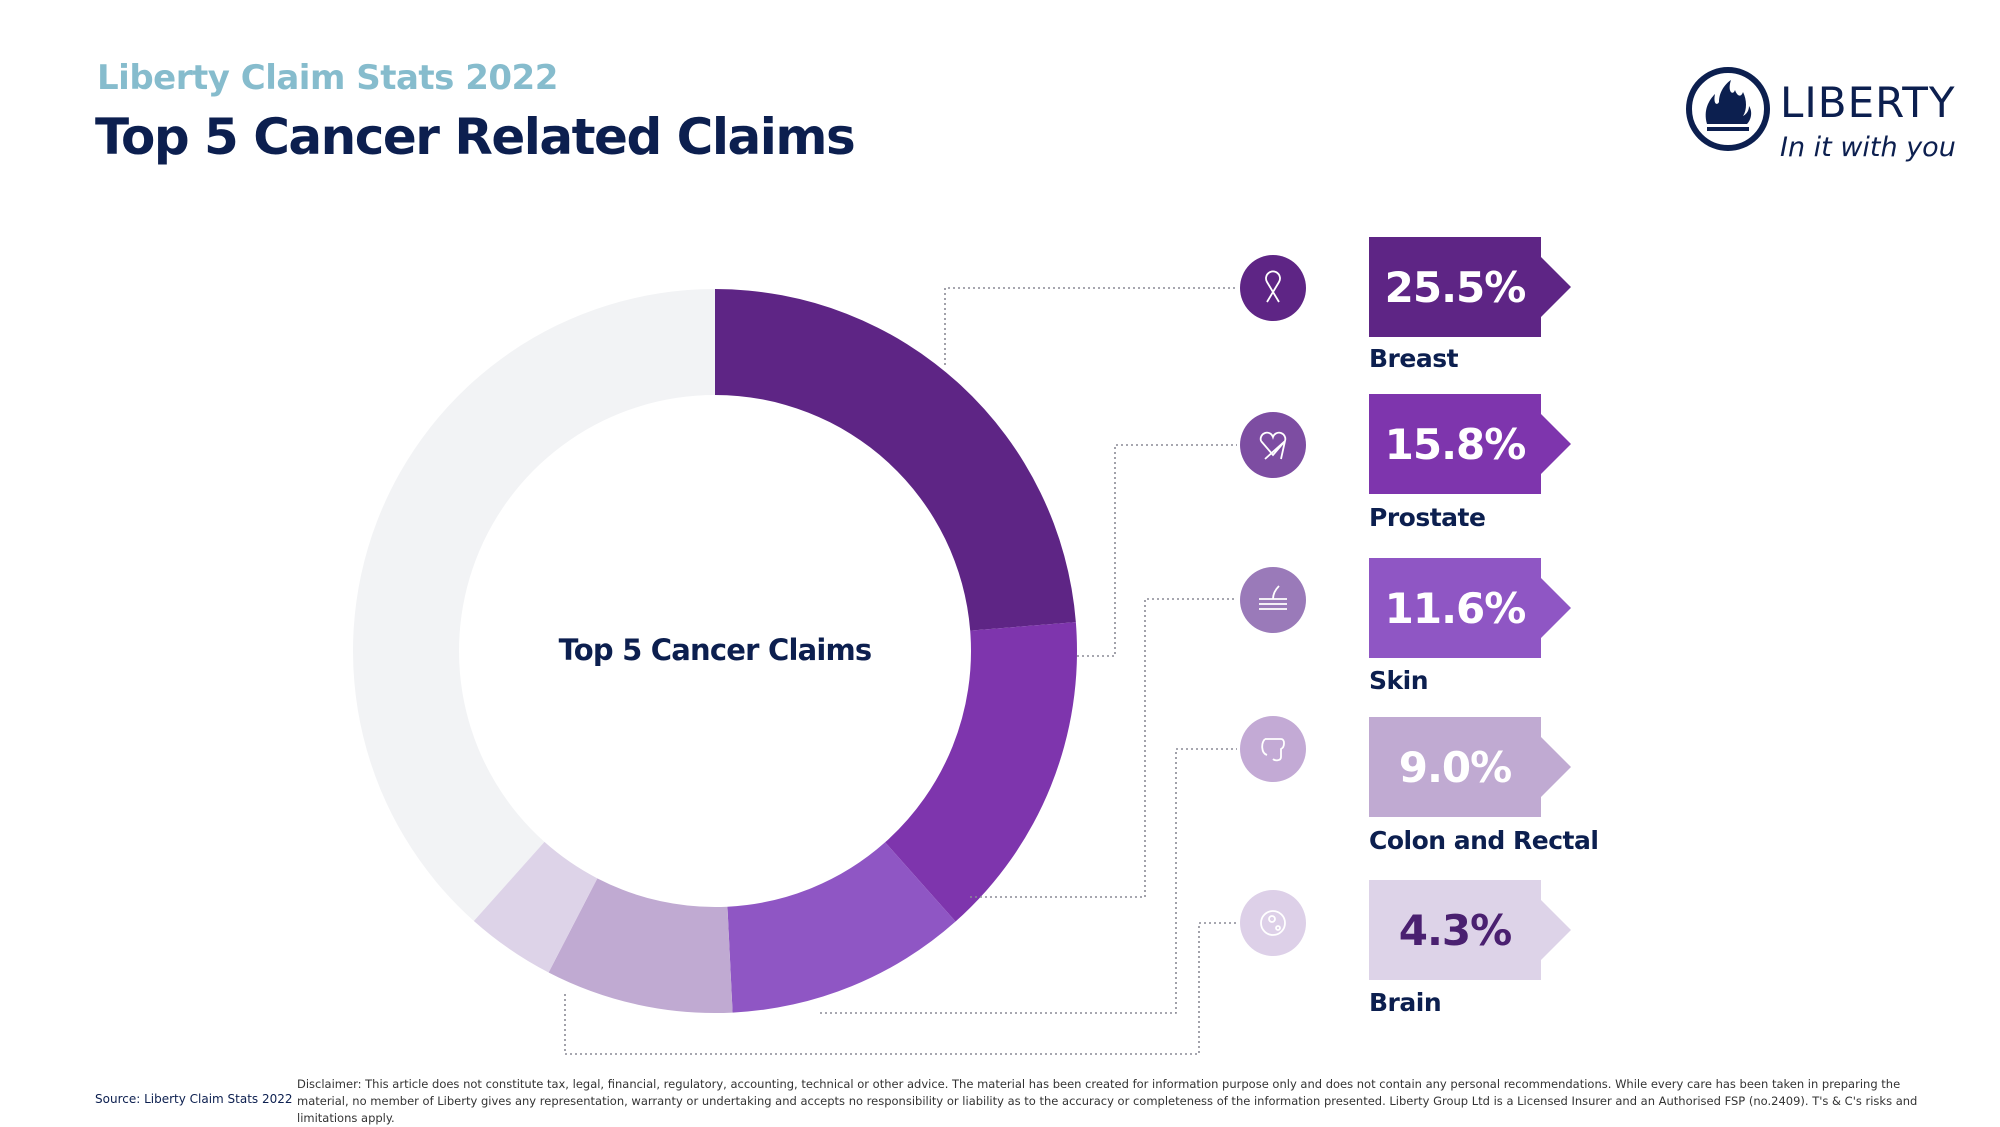 The image size is (2000, 1127). Describe the element at coordinates (327, 78) in the screenshot. I see `subtitle: Liberty Claim Stats 2022` at that location.